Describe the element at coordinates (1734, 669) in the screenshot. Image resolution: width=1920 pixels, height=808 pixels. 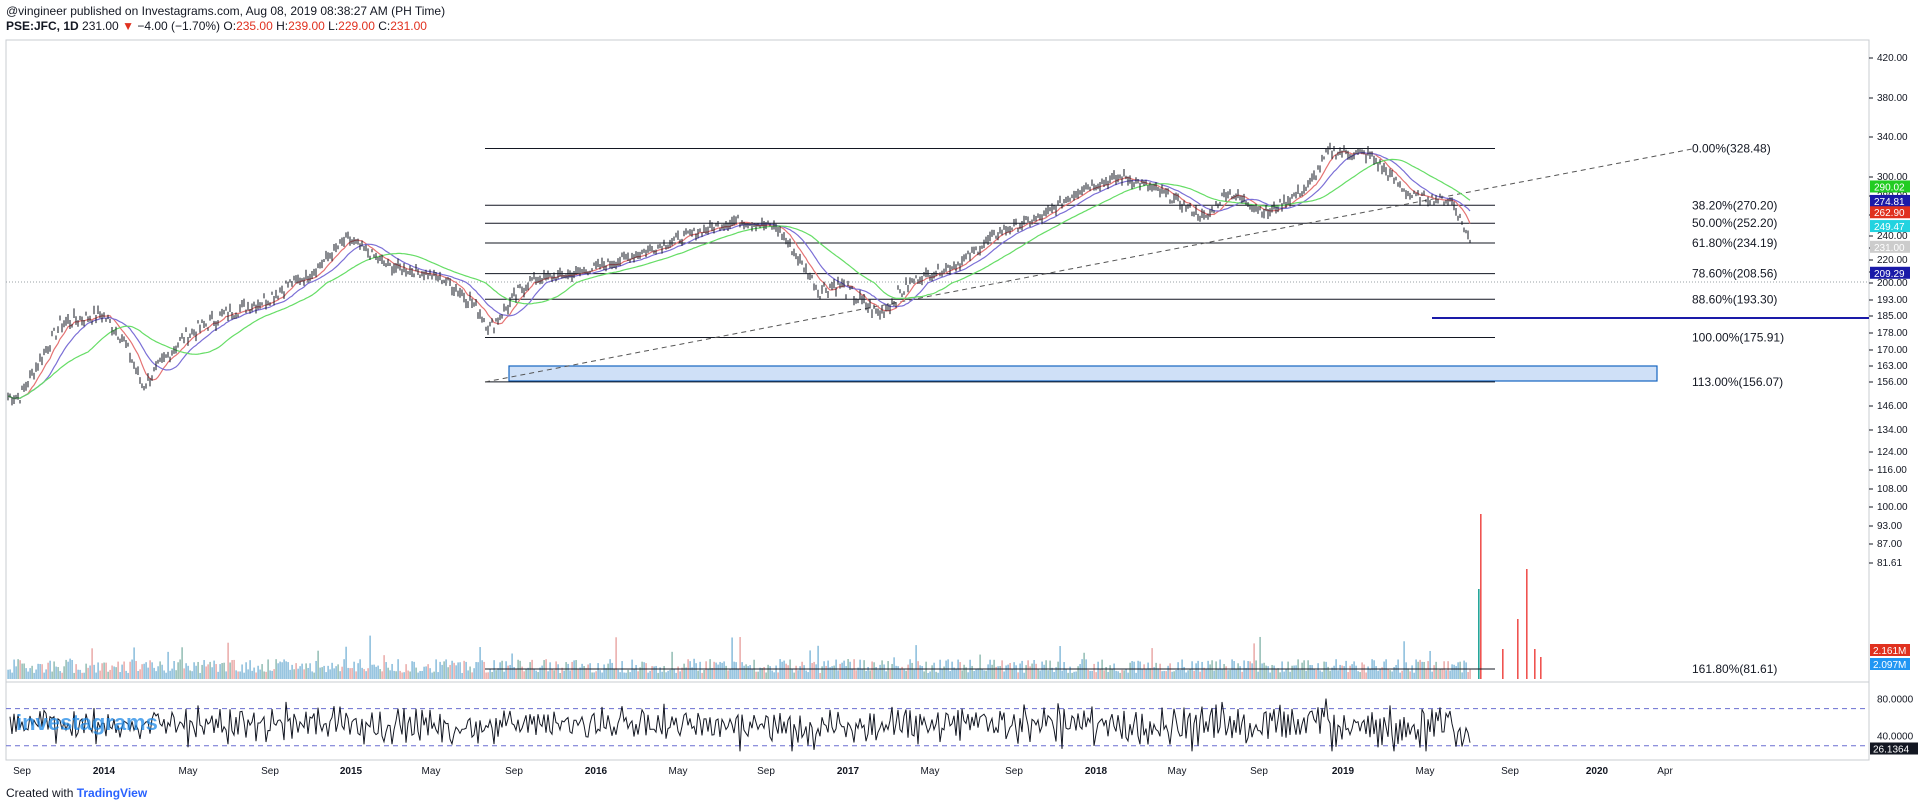
I see `fib-level-label: 161.80%(81.61)` at that location.